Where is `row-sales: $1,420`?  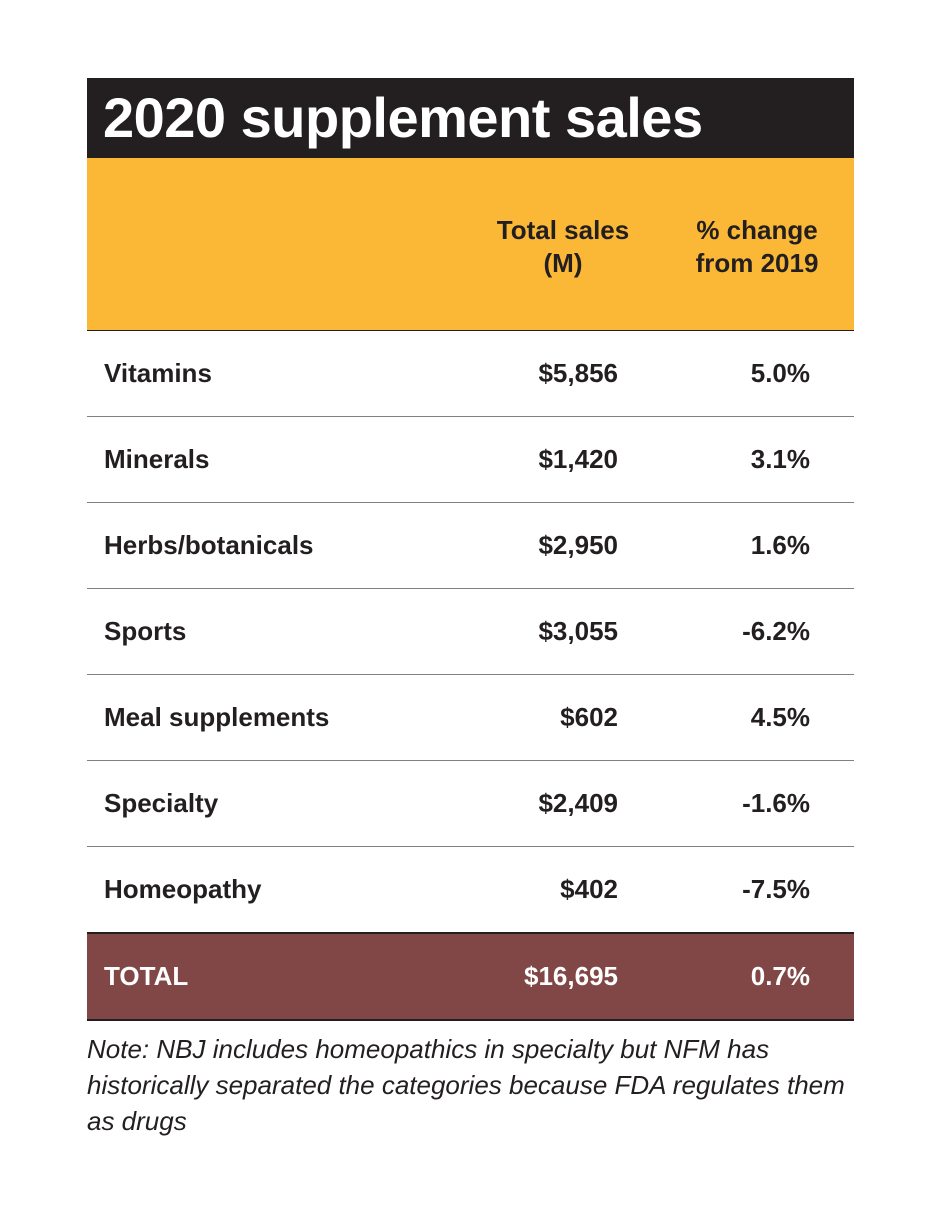
row-sales: $1,420 is located at coordinates (578, 459).